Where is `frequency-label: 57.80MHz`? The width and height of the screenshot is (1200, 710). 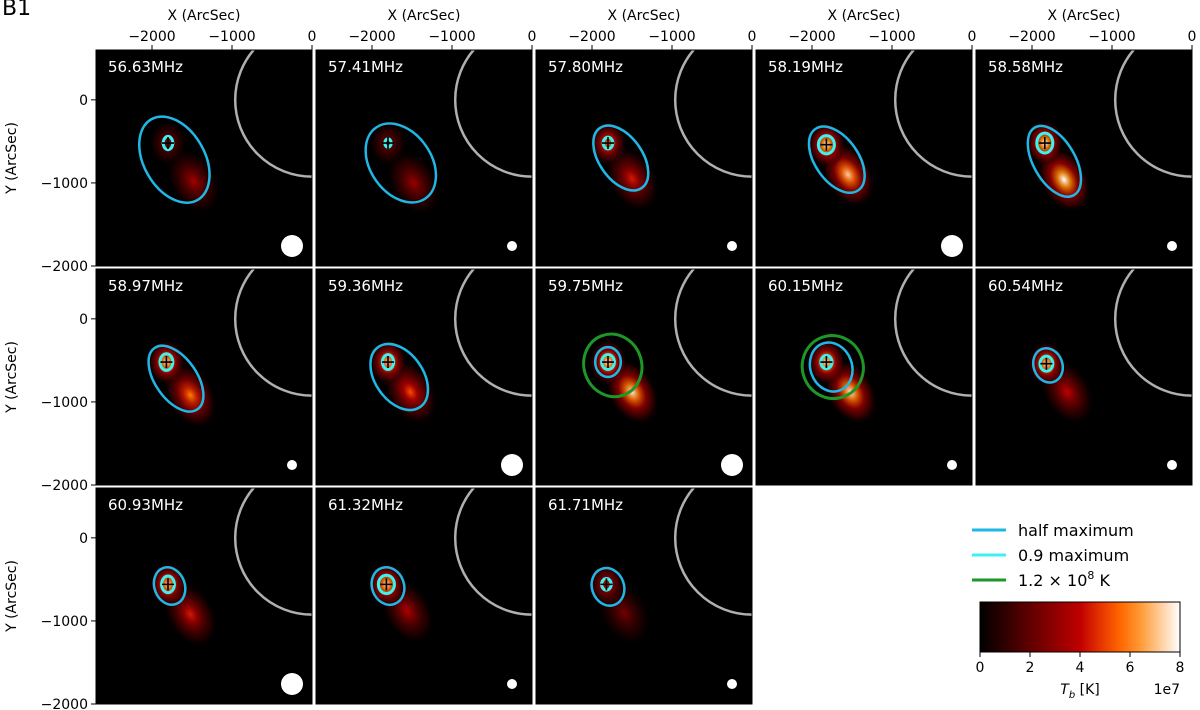
frequency-label: 57.80MHz is located at coordinates (585, 67).